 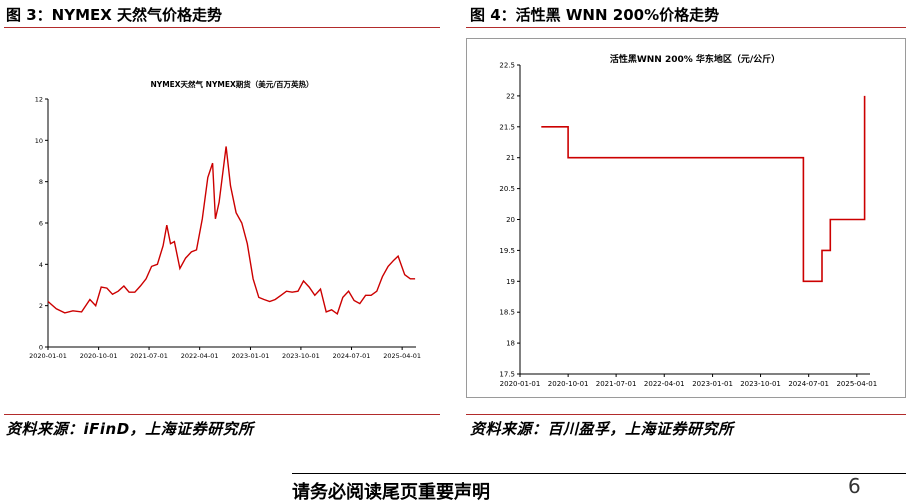 What do you see at coordinates (595, 15) in the screenshot?
I see `figure-4-title: 图 4：活性黑 WNN 200%价格走势` at bounding box center [595, 15].